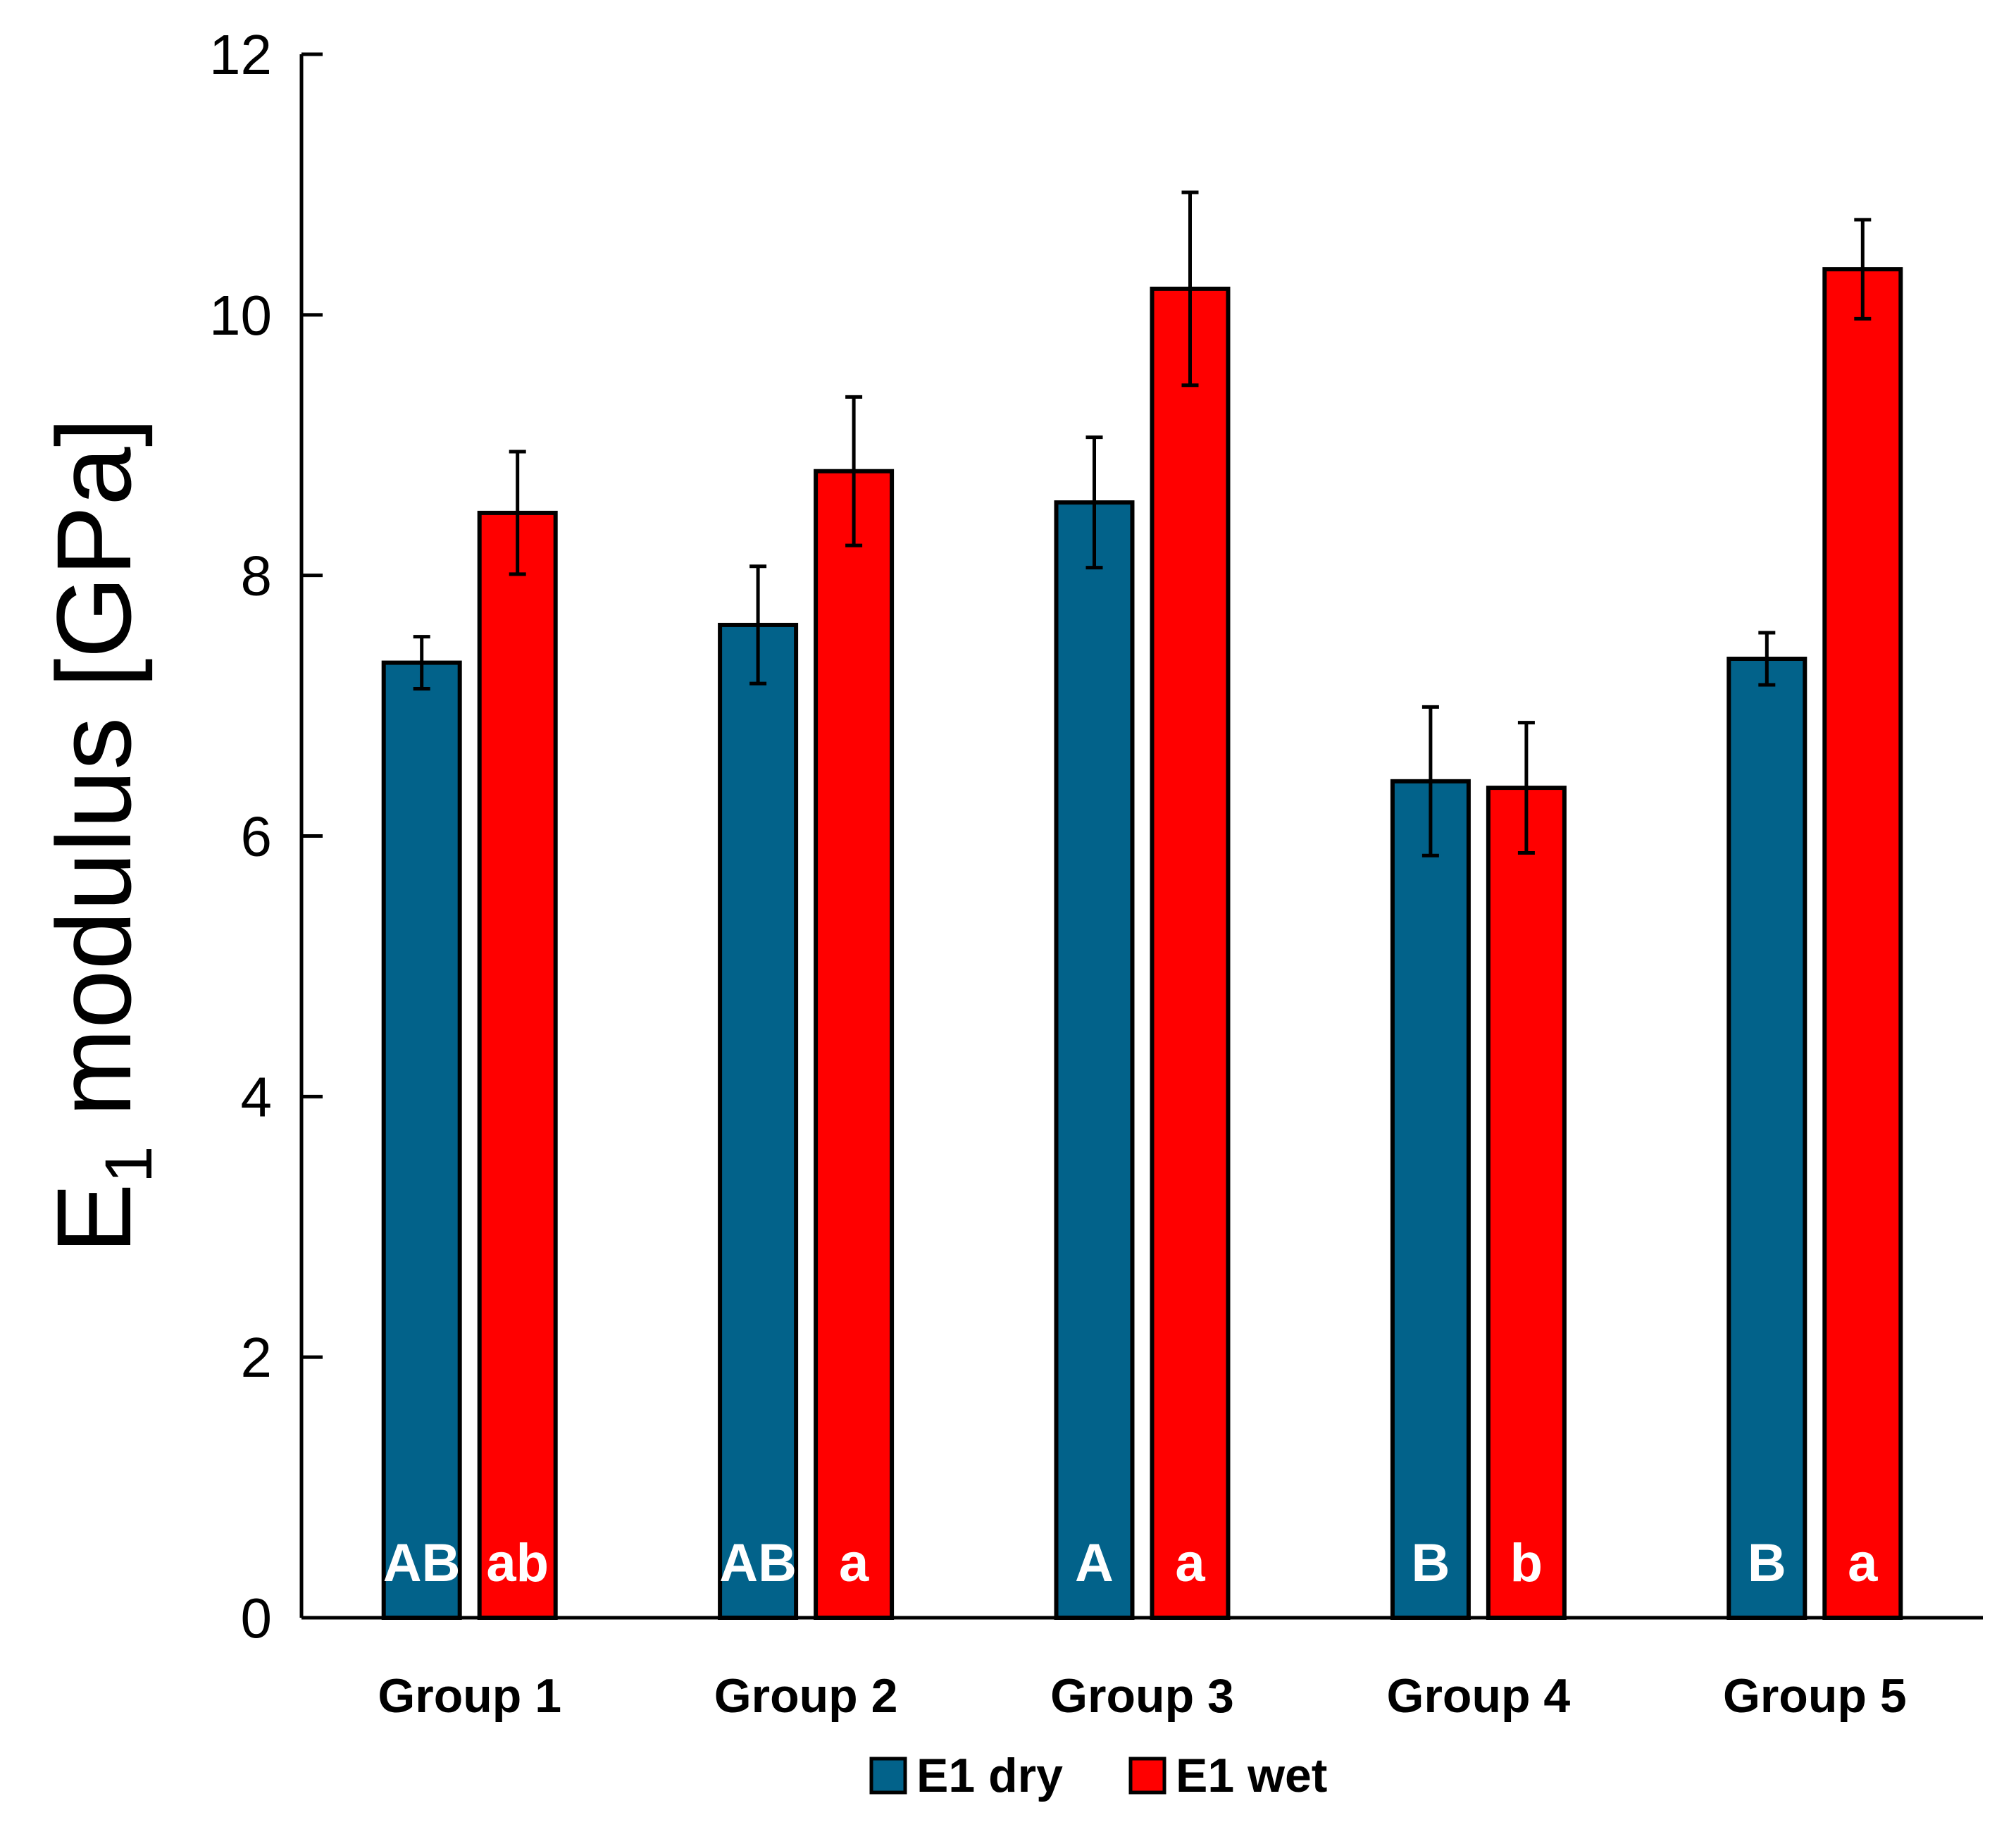 The image size is (2016, 1827). I want to click on x-category-label: Group 4, so click(1479, 1696).